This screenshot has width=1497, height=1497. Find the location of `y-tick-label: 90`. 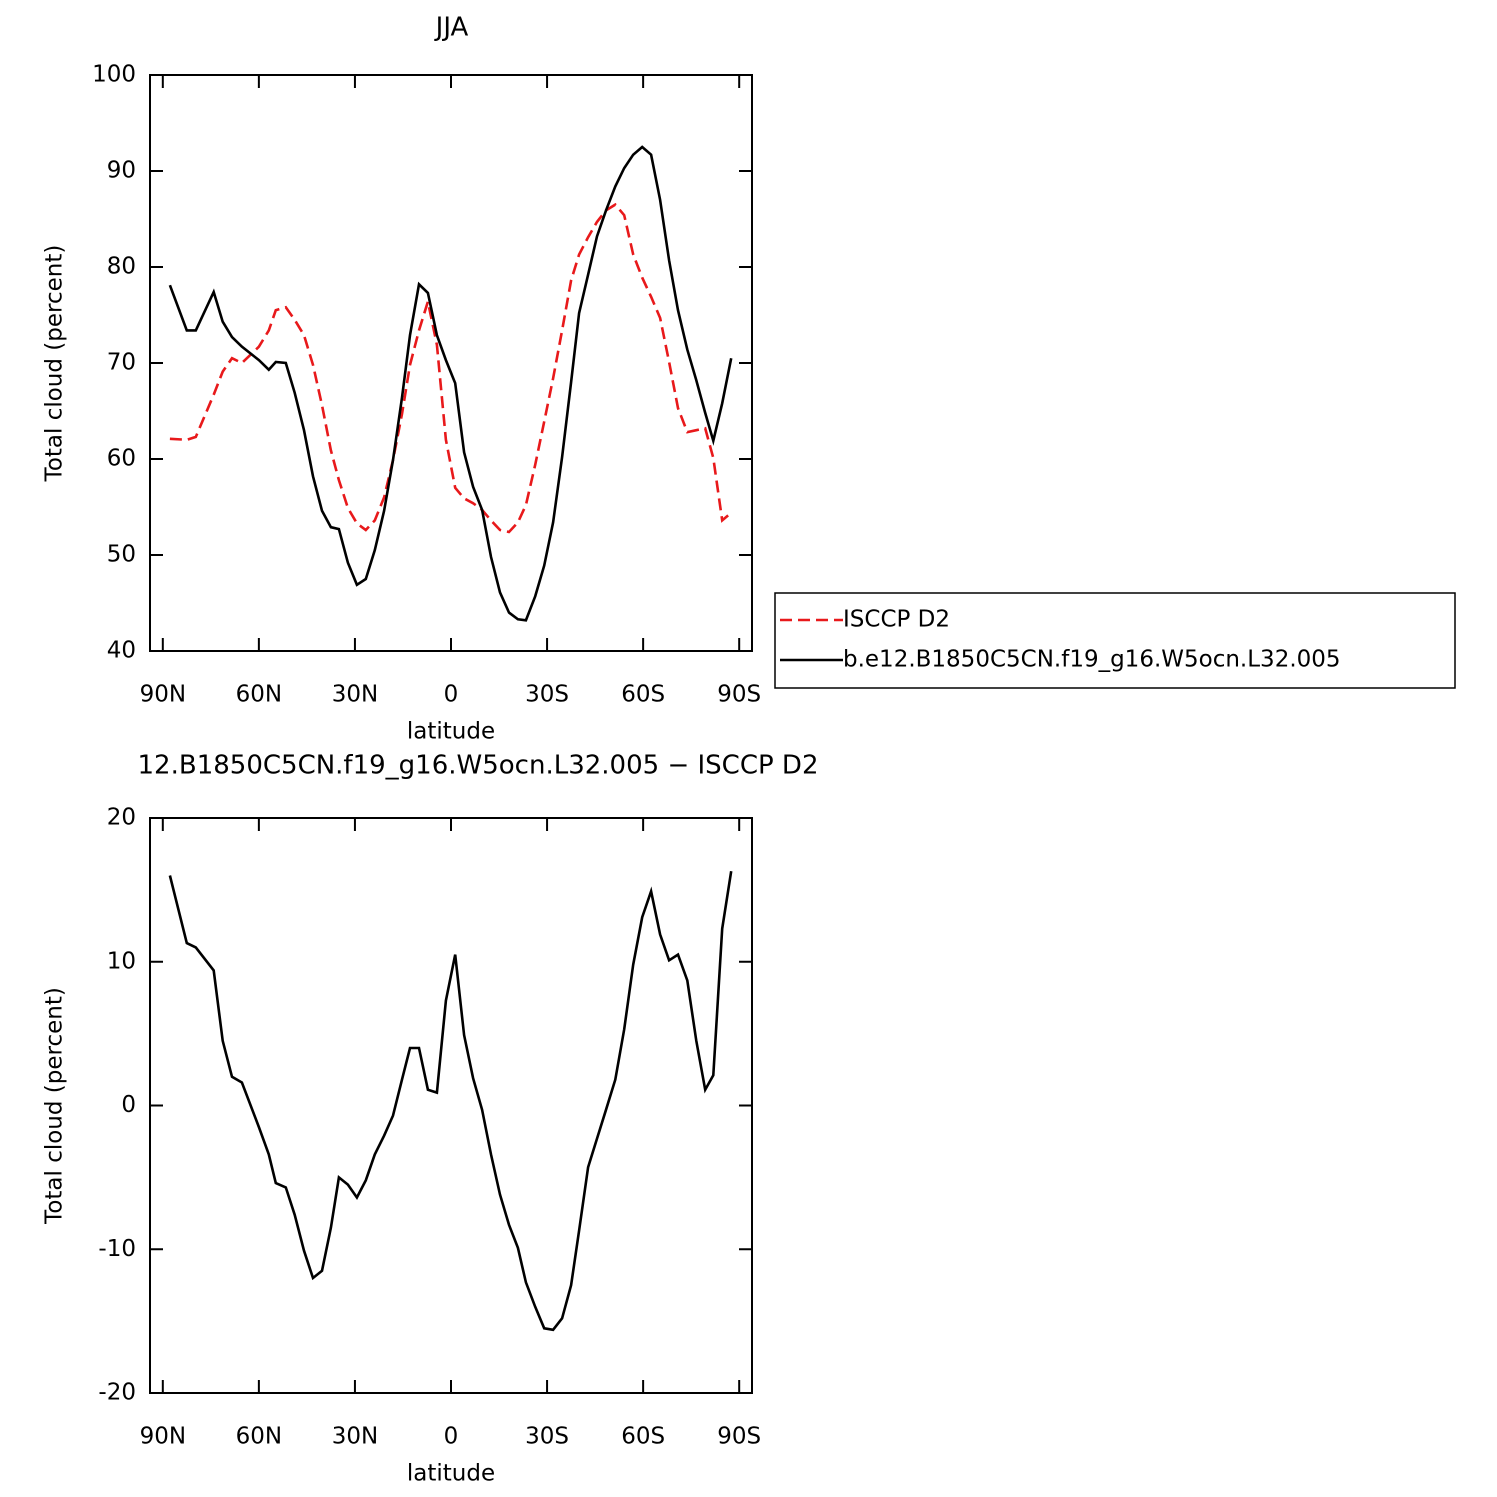

y-tick-label: 90 is located at coordinates (121, 171).